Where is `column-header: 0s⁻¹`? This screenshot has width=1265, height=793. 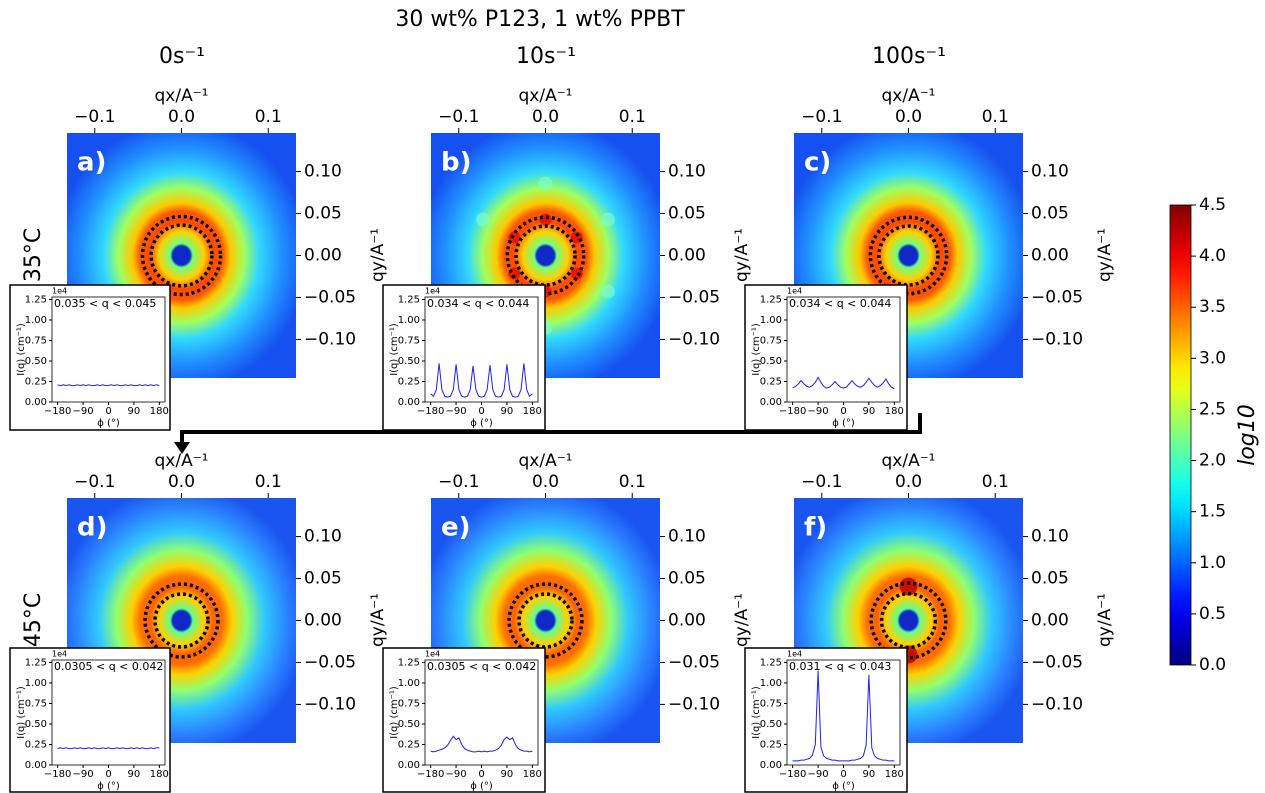
column-header: 0s⁻¹ is located at coordinates (182, 56).